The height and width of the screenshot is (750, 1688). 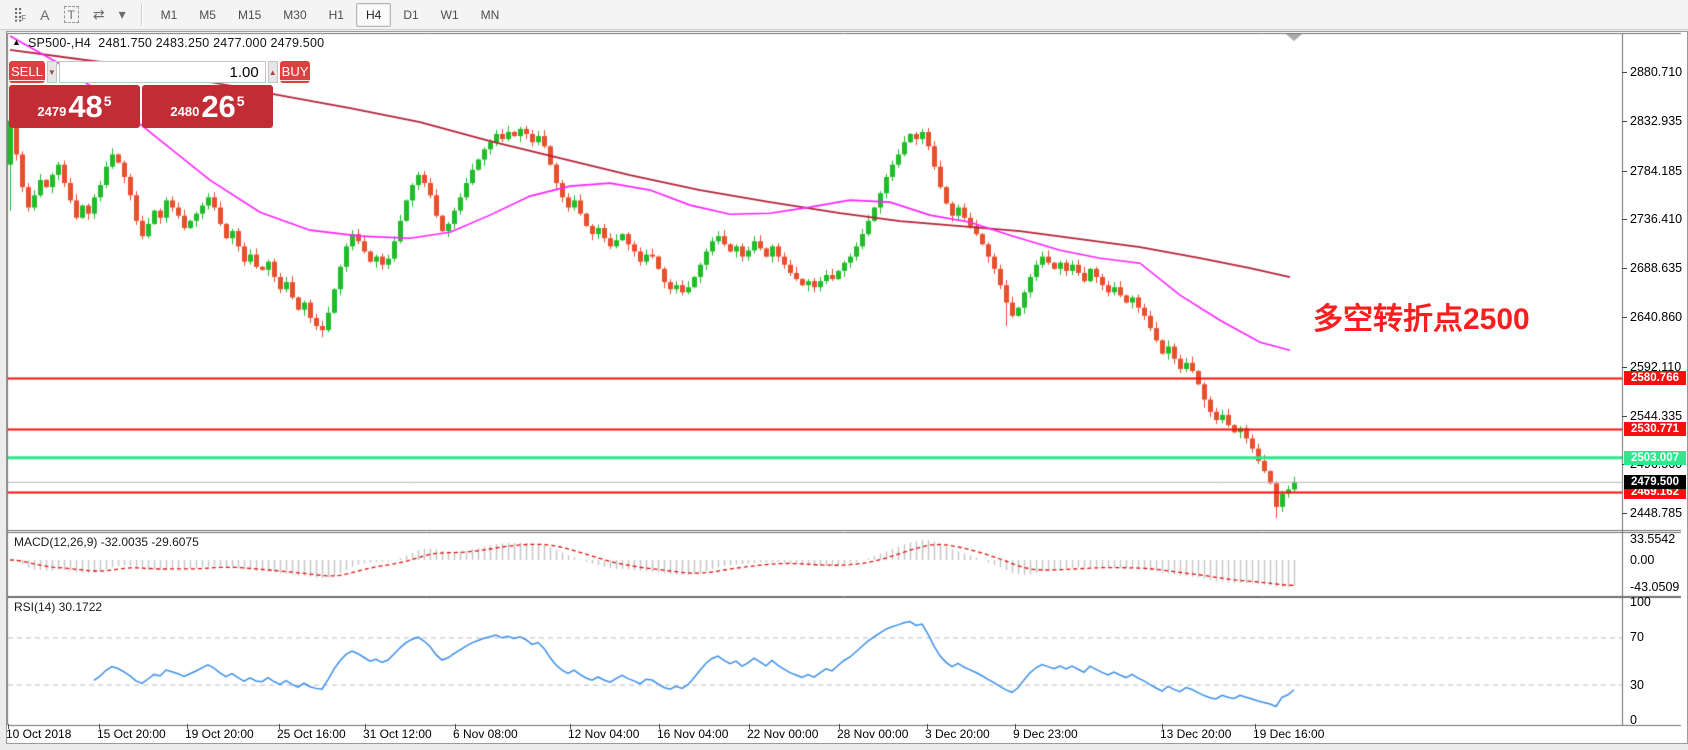 I want to click on cycle-arrows-icon: ⇄, so click(x=98, y=14).